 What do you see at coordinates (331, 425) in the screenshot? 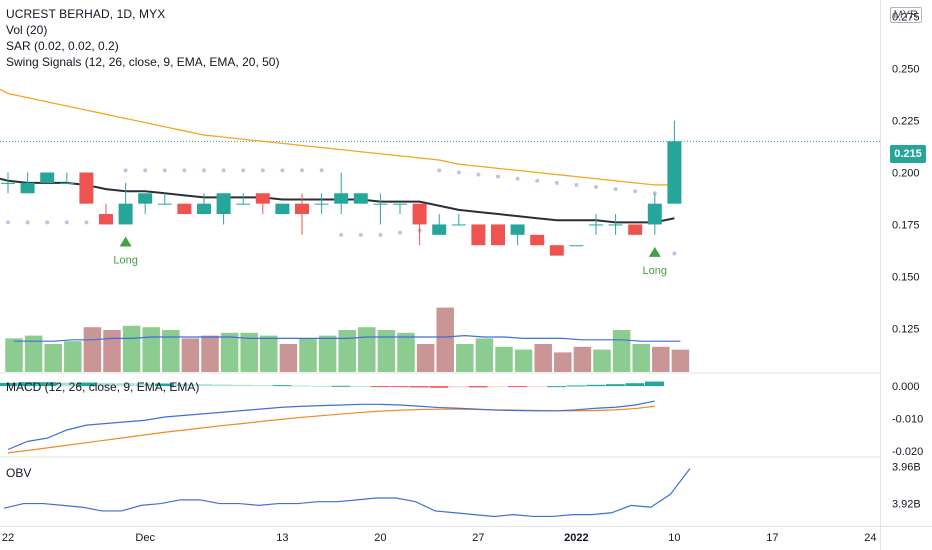
I see `macd-line` at bounding box center [331, 425].